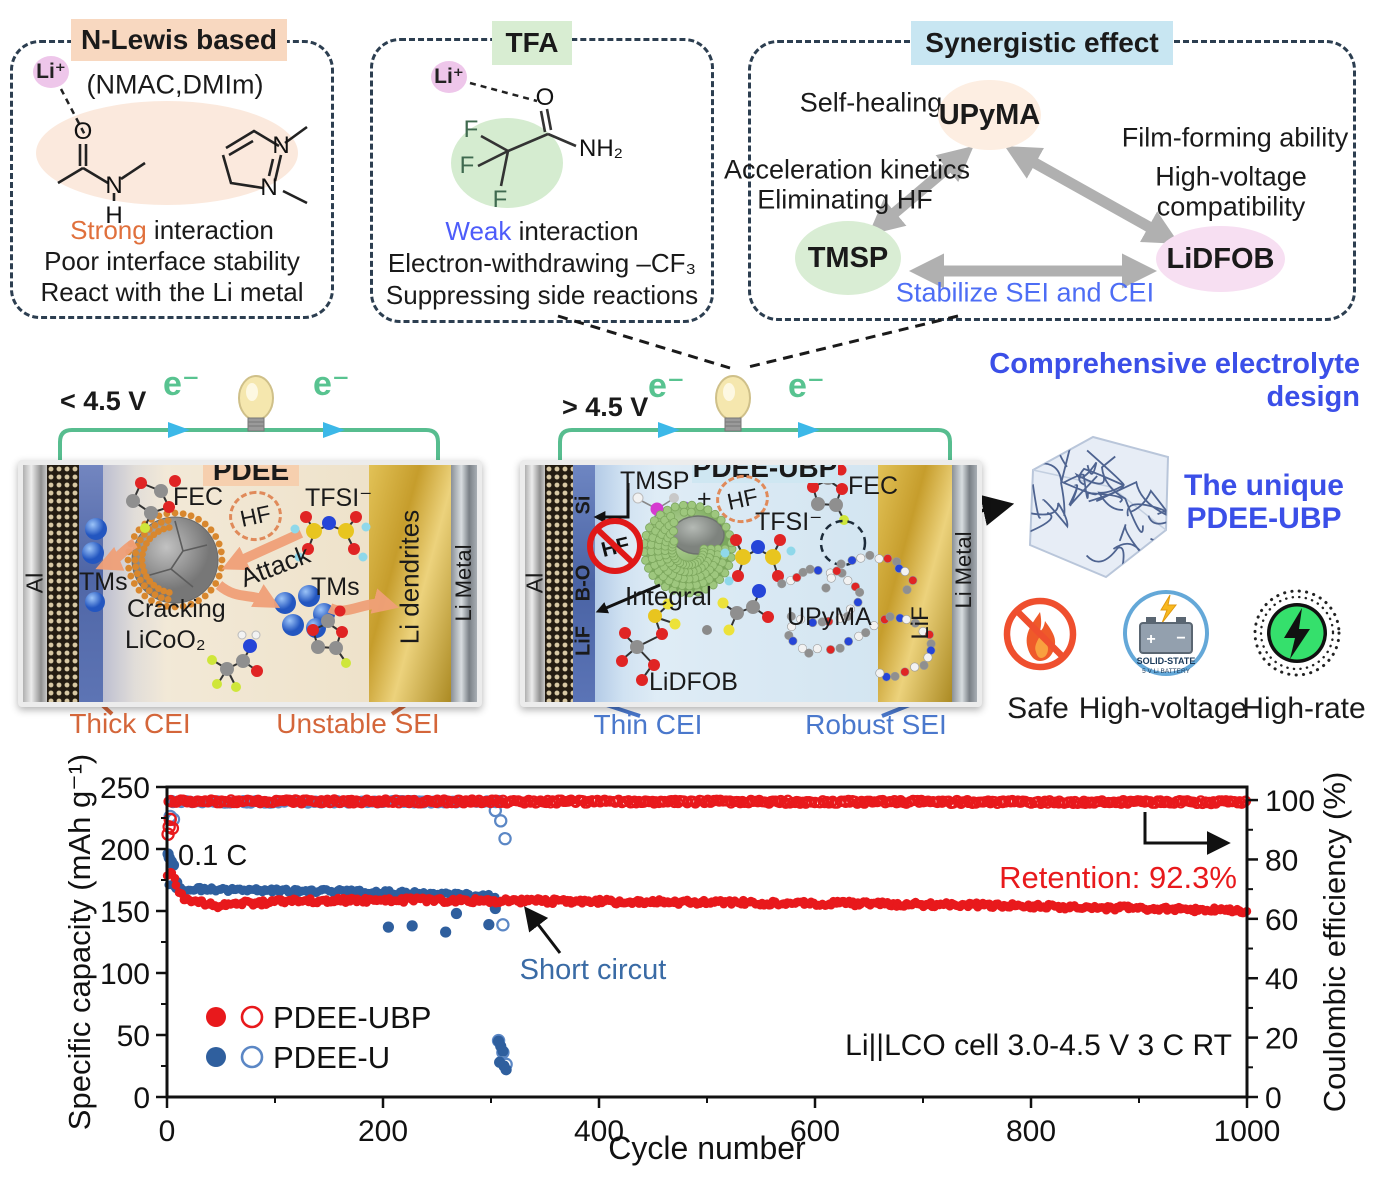  Describe the element at coordinates (113, 215) in the screenshot. I see `atom-h: H` at that location.